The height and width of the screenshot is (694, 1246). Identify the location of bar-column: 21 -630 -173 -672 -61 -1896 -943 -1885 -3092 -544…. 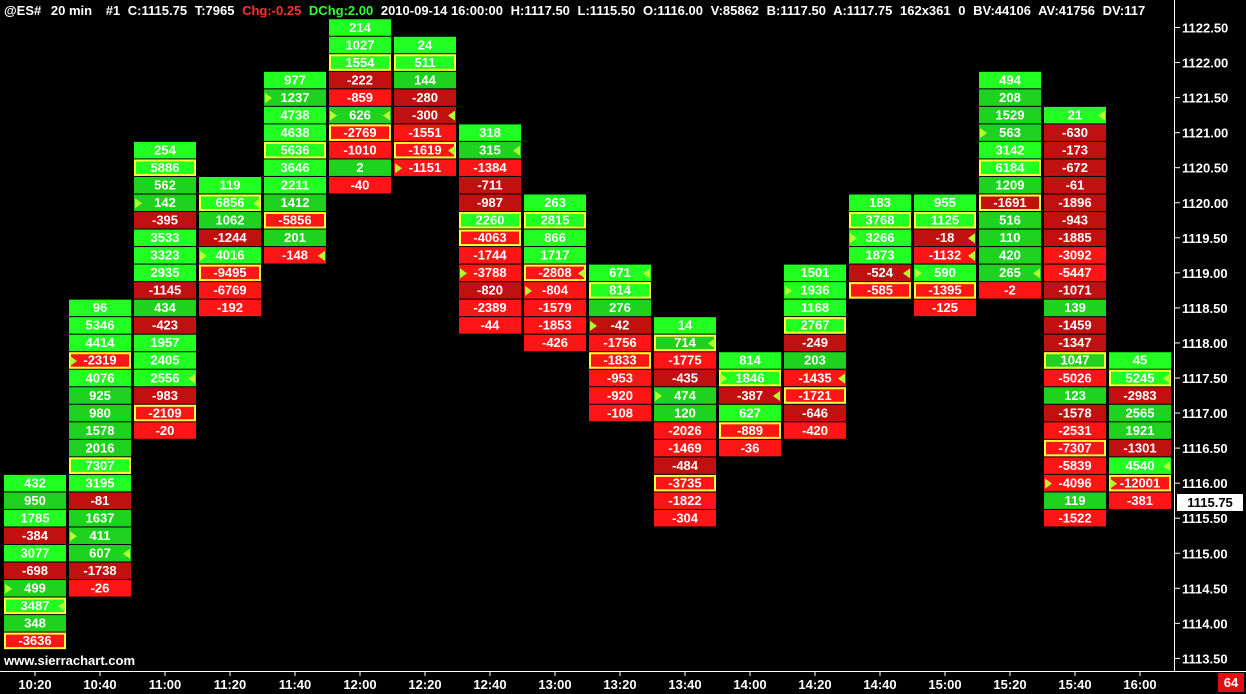
(1075, 316).